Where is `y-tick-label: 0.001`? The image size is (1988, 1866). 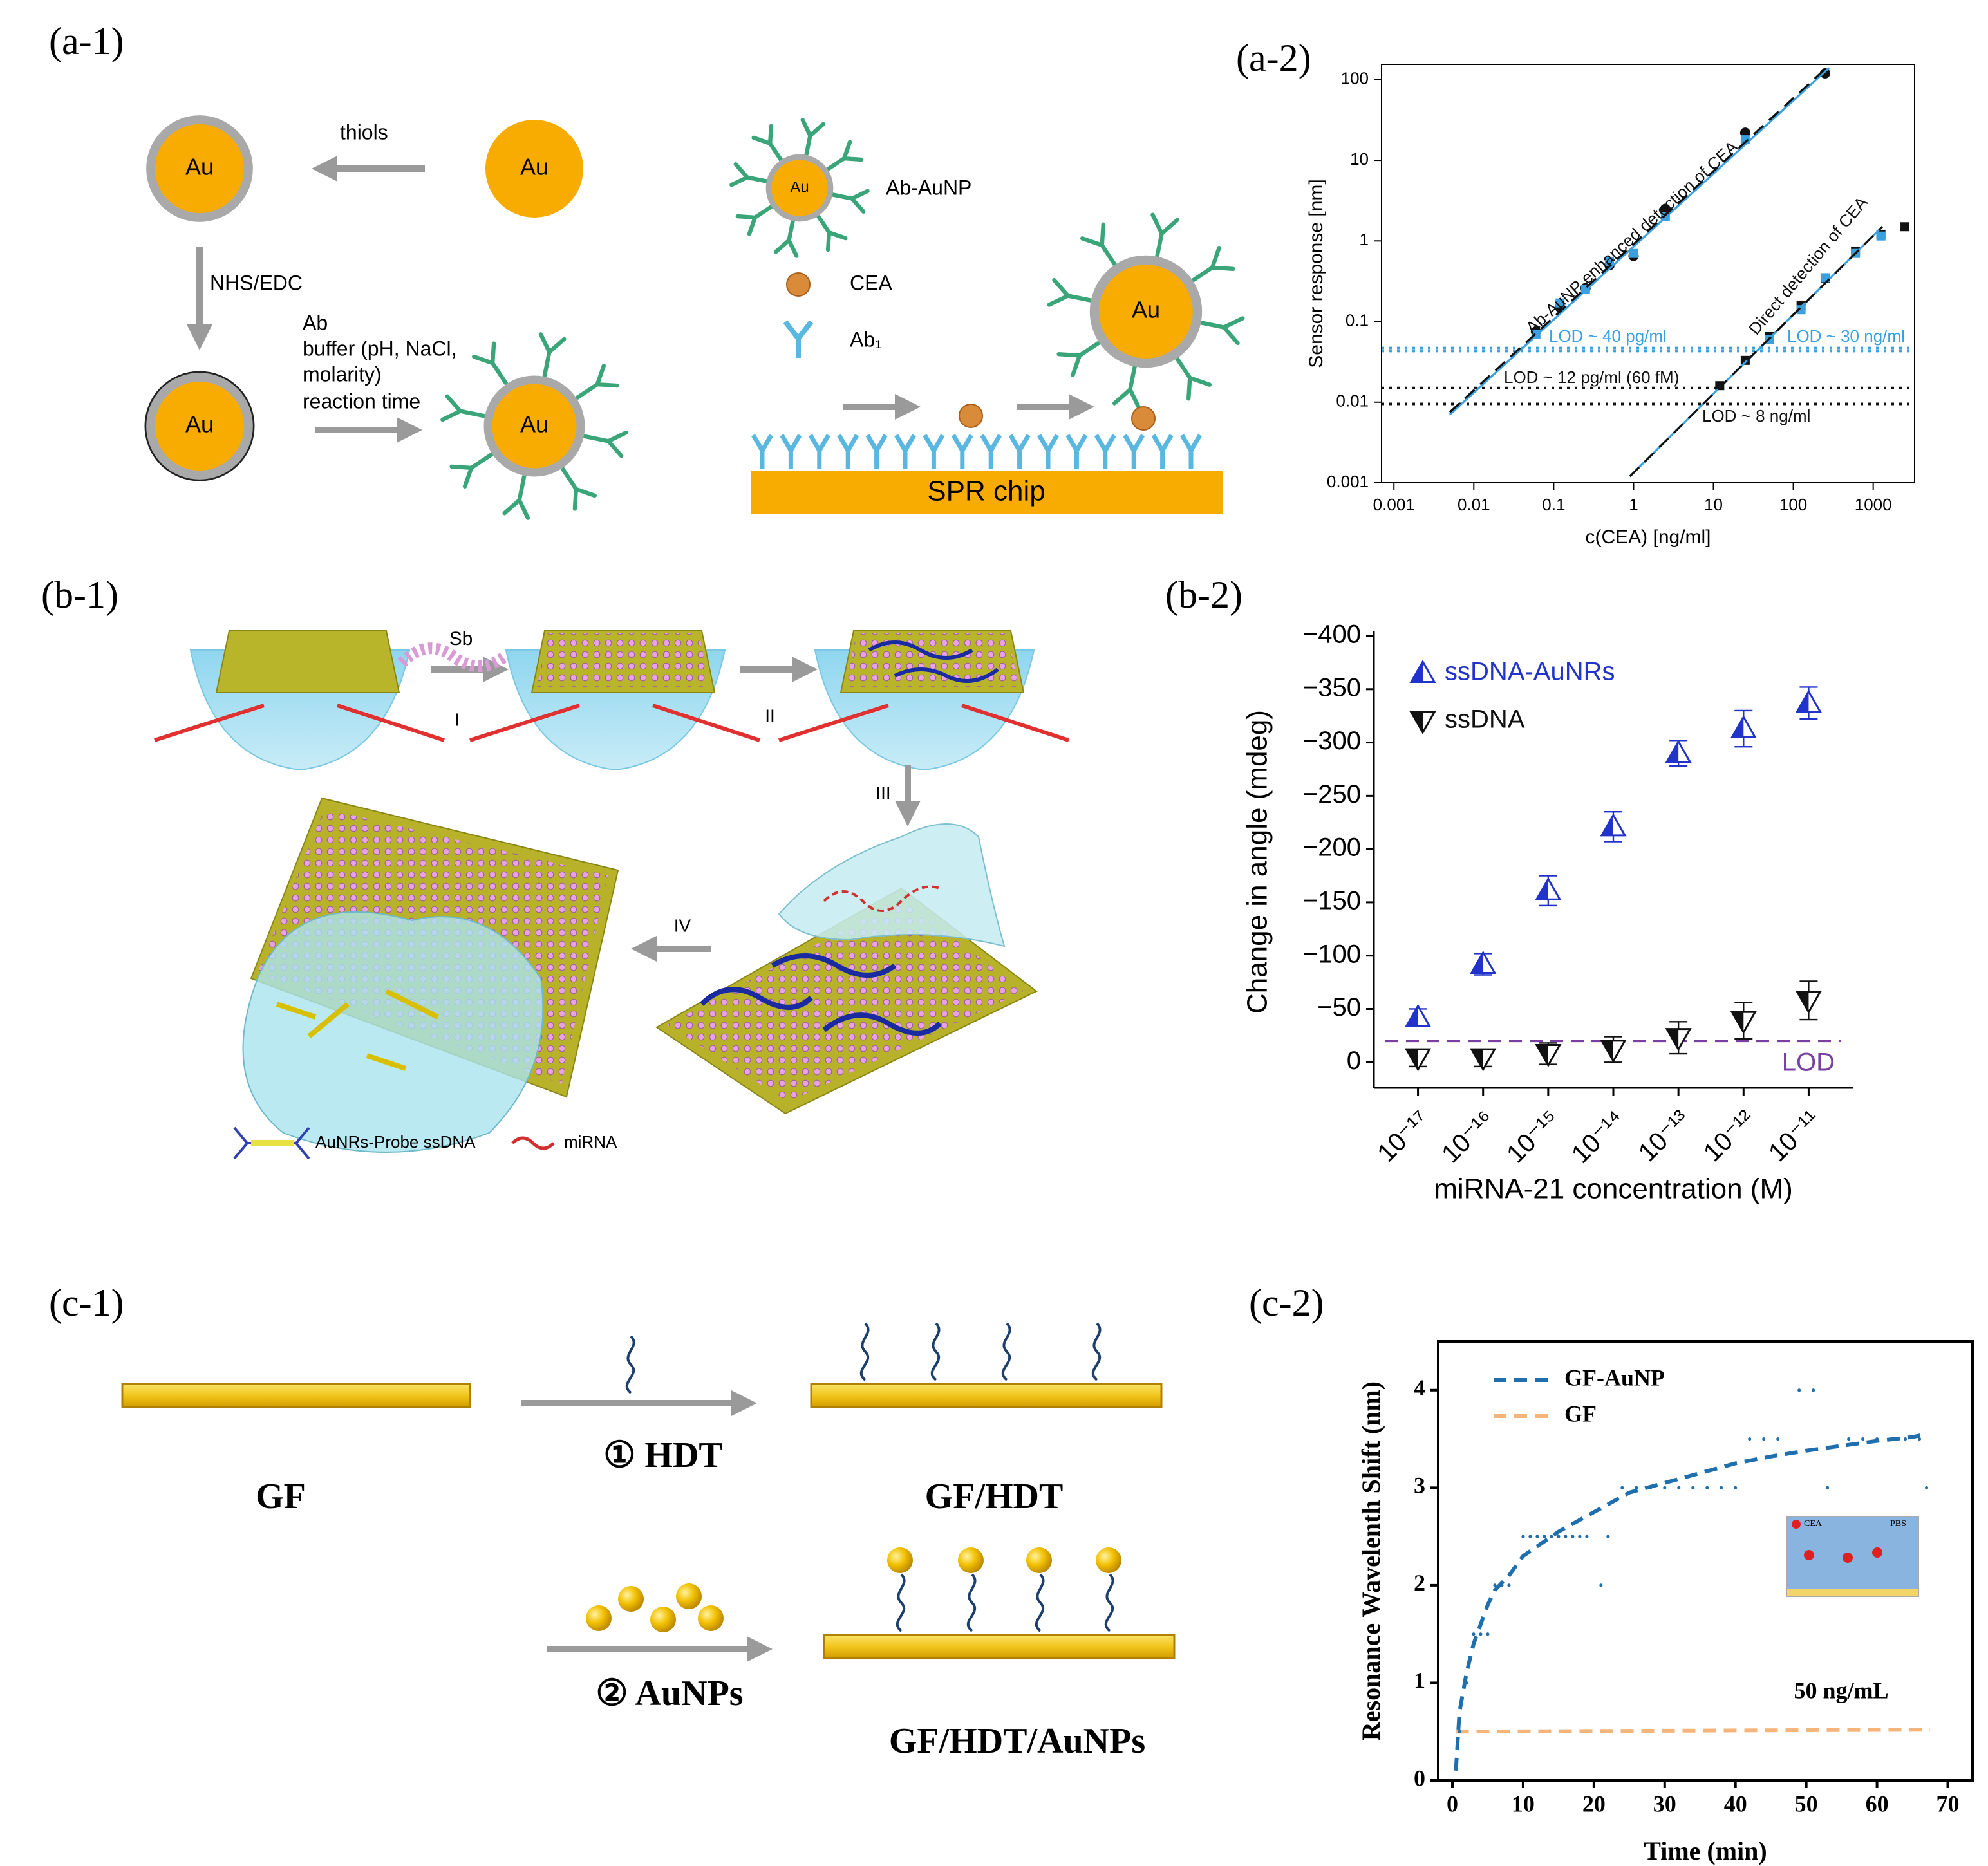 y-tick-label: 0.001 is located at coordinates (1348, 481).